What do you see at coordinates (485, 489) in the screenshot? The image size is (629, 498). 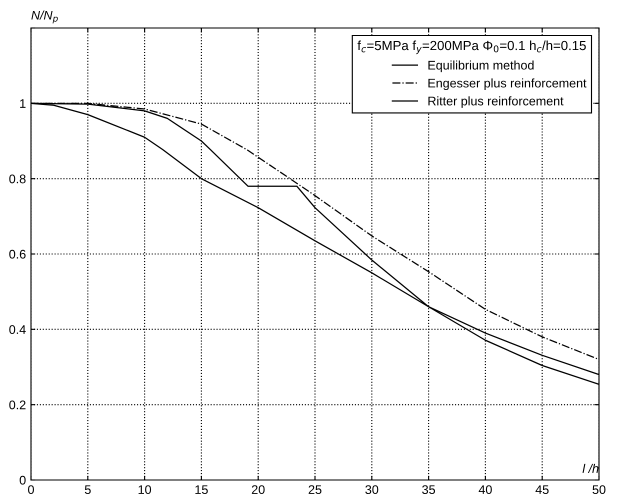 I see `x-tick-label: 40` at bounding box center [485, 489].